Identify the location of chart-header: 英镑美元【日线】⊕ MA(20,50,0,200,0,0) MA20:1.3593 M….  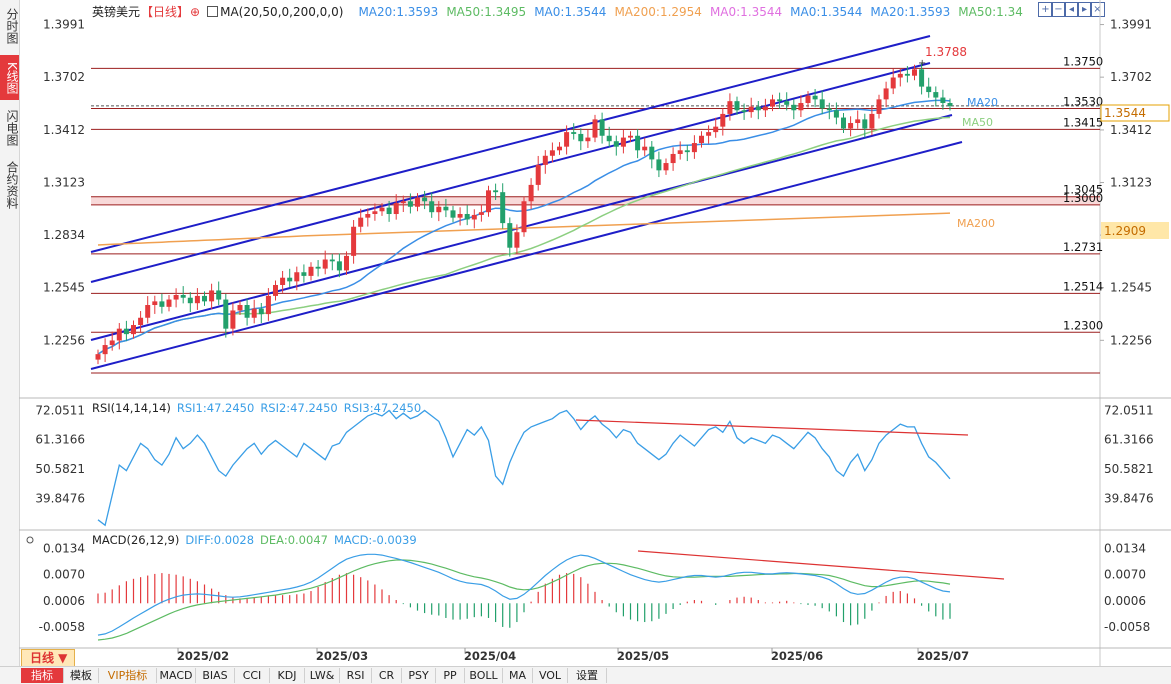
(557, 11).